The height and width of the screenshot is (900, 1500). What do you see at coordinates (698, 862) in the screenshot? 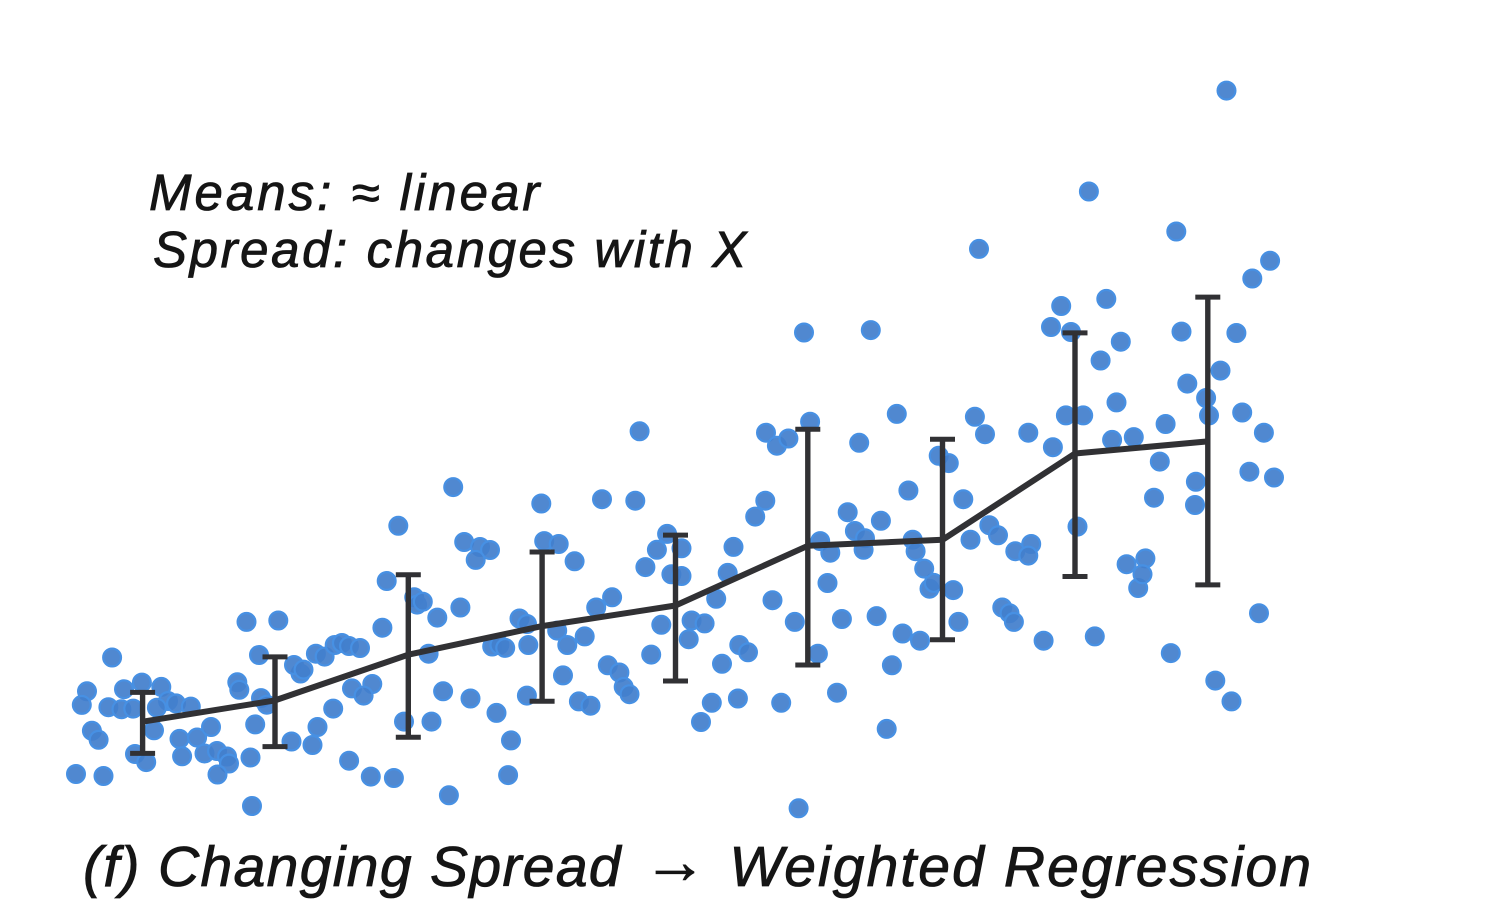
I see `svg-text:(f) Changing Spread→Weighted R: (f) Changing Spread → Weighted Regression` at bounding box center [698, 862].